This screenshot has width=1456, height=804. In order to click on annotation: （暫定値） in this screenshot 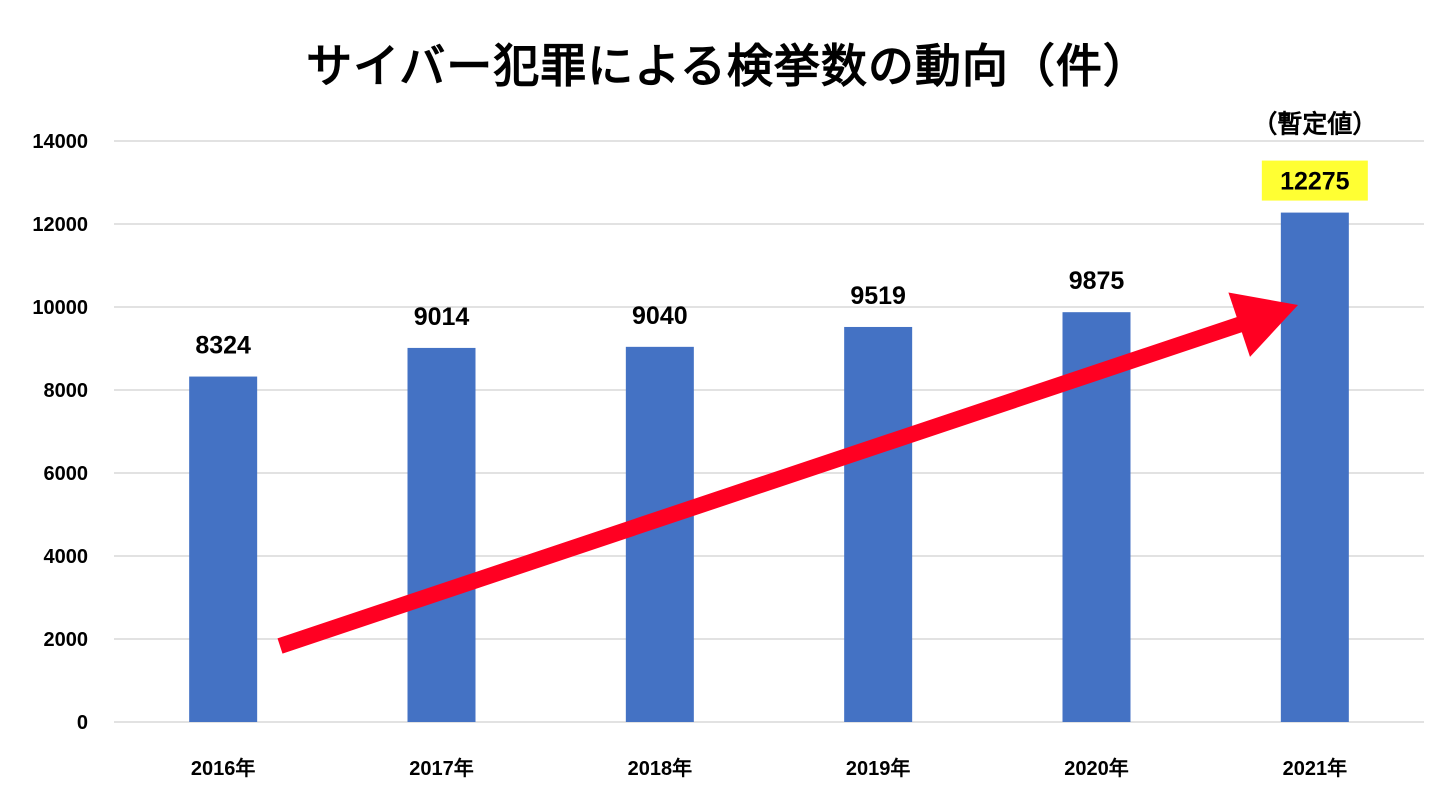, I will do `click(1314, 124)`.